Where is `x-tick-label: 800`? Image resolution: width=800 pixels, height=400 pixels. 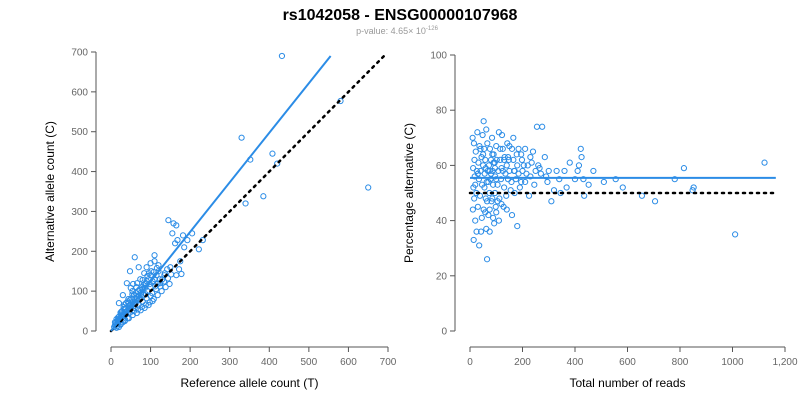
x-tick-label: 800 is located at coordinates (680, 362).